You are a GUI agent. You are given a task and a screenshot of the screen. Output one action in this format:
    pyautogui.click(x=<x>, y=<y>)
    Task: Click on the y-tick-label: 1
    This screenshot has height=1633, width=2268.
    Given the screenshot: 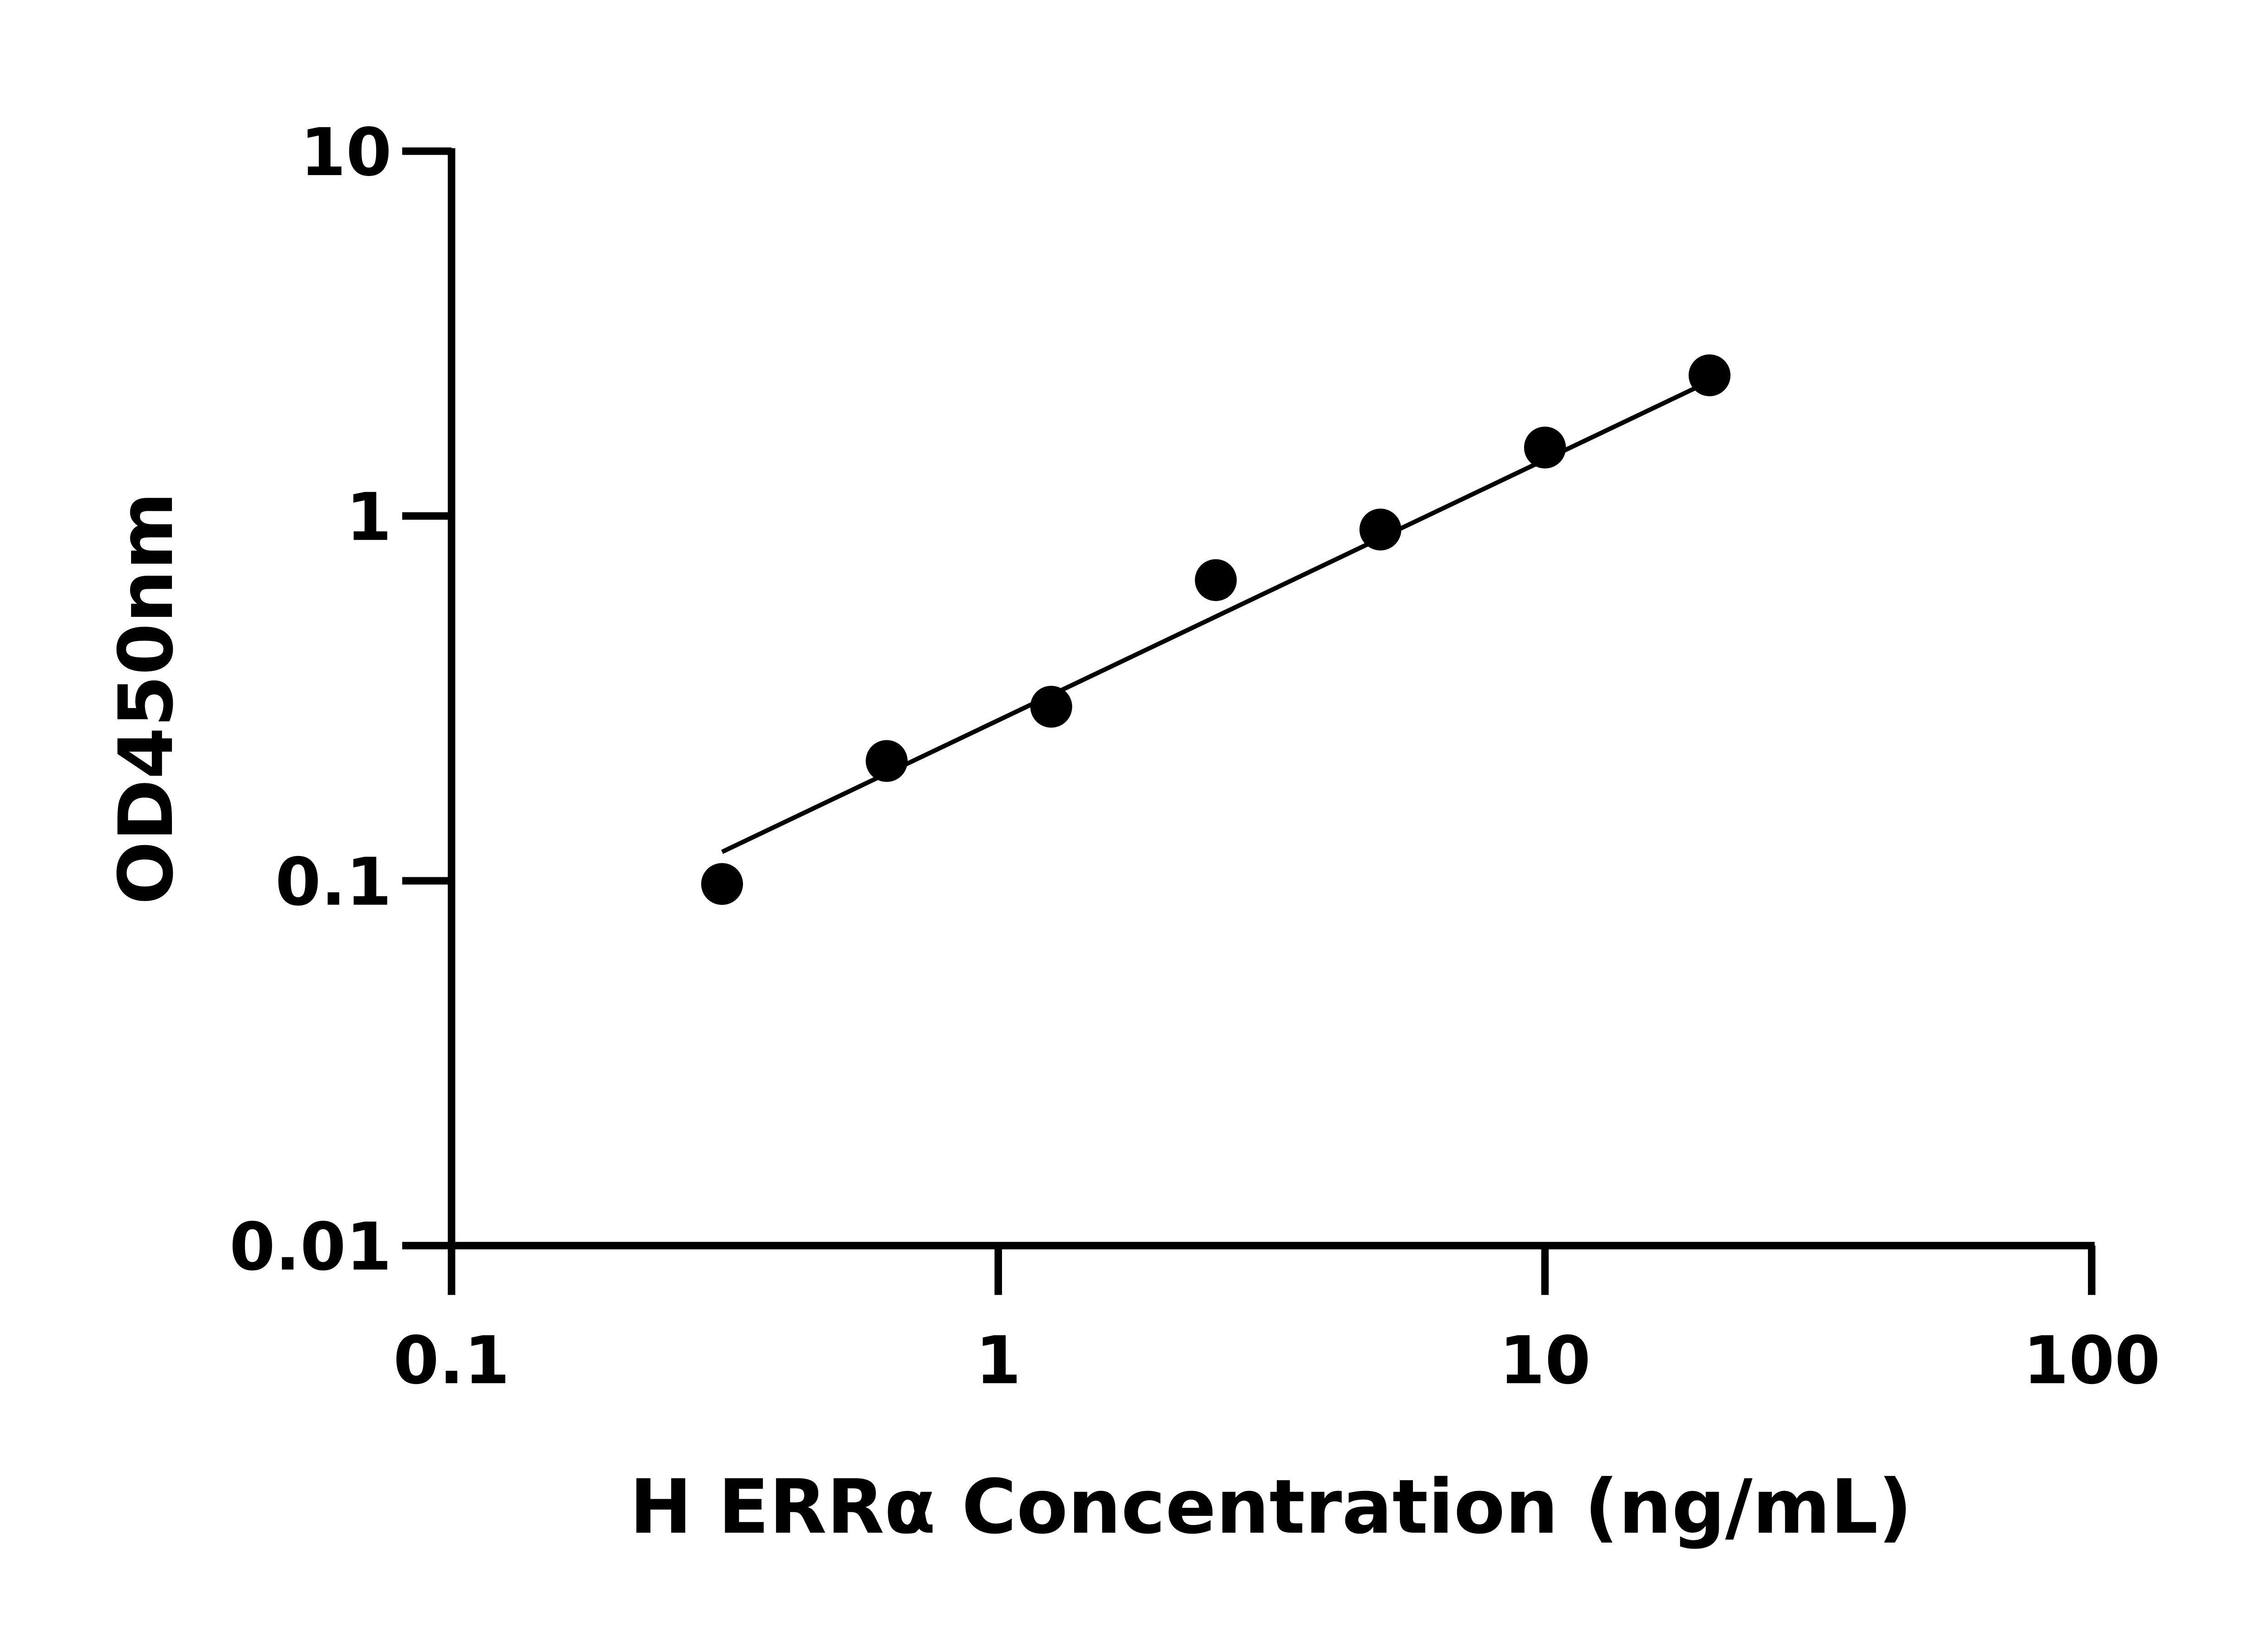 What is the action you would take?
    pyautogui.click(x=369, y=517)
    